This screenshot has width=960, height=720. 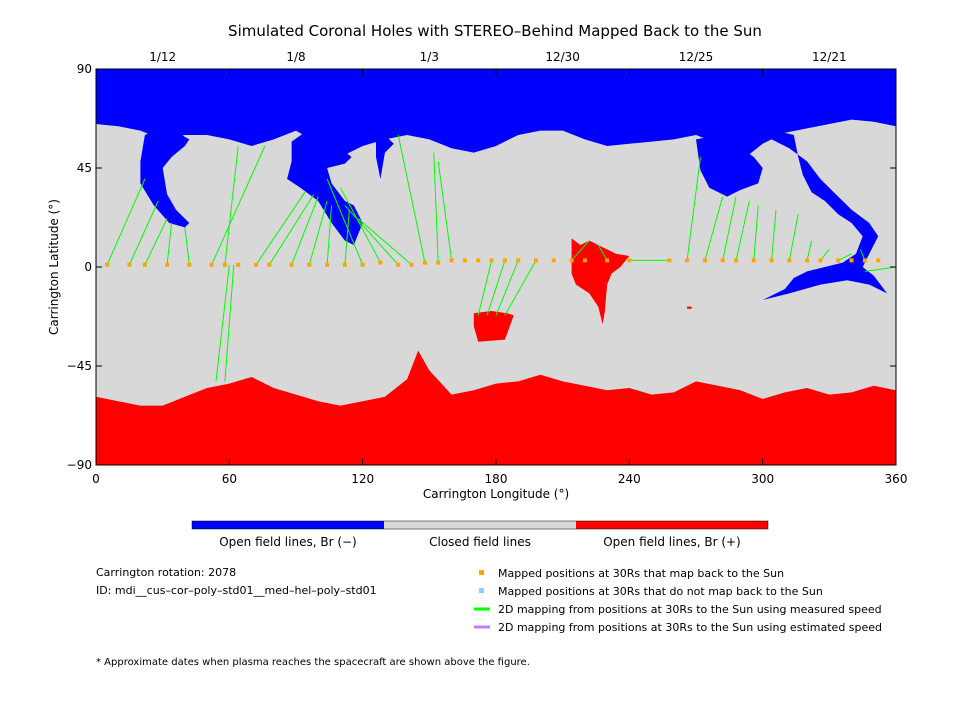 What do you see at coordinates (295, 57) in the screenshot?
I see `date-tick-label: 1/8` at bounding box center [295, 57].